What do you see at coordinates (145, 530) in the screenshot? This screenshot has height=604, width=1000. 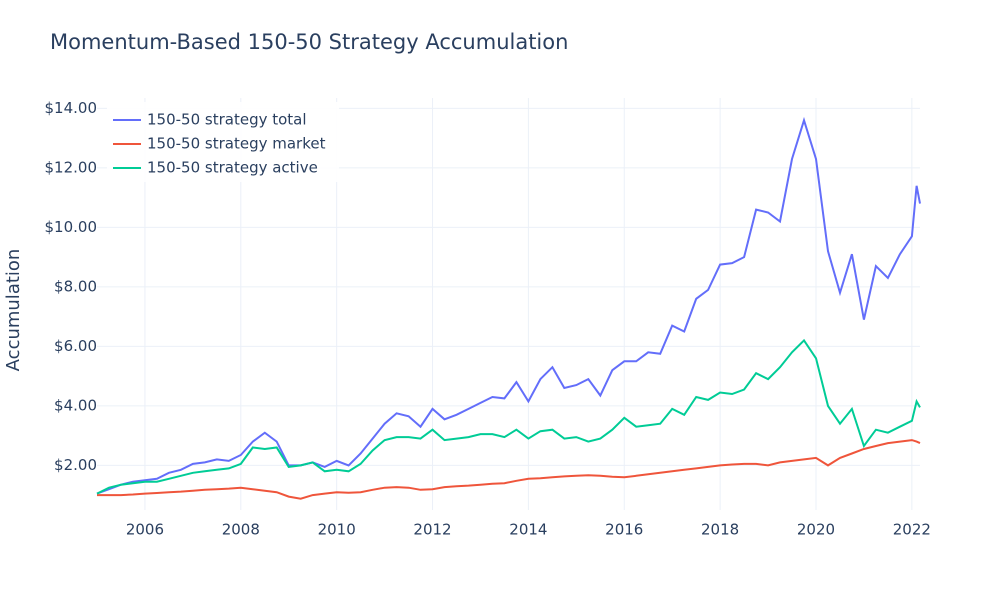 I see `x-tick-label: 2006` at bounding box center [145, 530].